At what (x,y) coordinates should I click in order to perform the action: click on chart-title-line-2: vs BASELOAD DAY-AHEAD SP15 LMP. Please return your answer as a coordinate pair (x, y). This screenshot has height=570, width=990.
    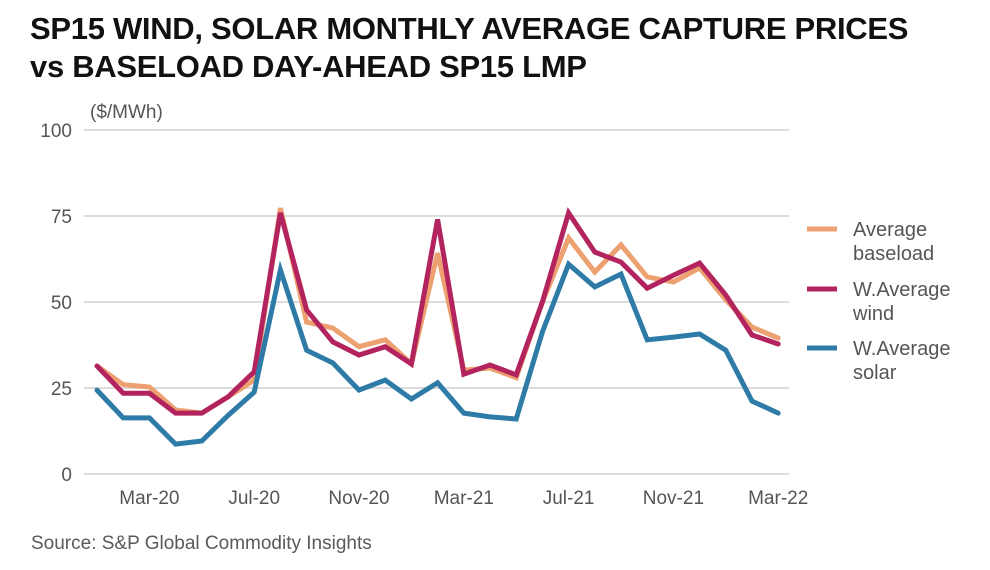
    Looking at the image, I should click on (308, 66).